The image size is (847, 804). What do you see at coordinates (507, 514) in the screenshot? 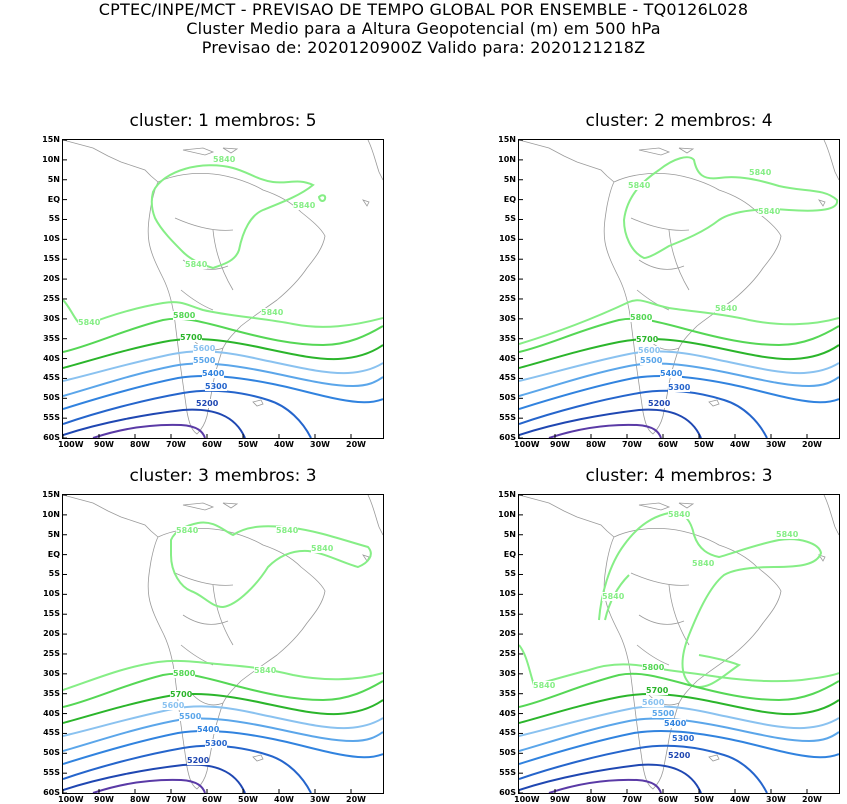
I see `lat-label: 10N` at bounding box center [507, 514].